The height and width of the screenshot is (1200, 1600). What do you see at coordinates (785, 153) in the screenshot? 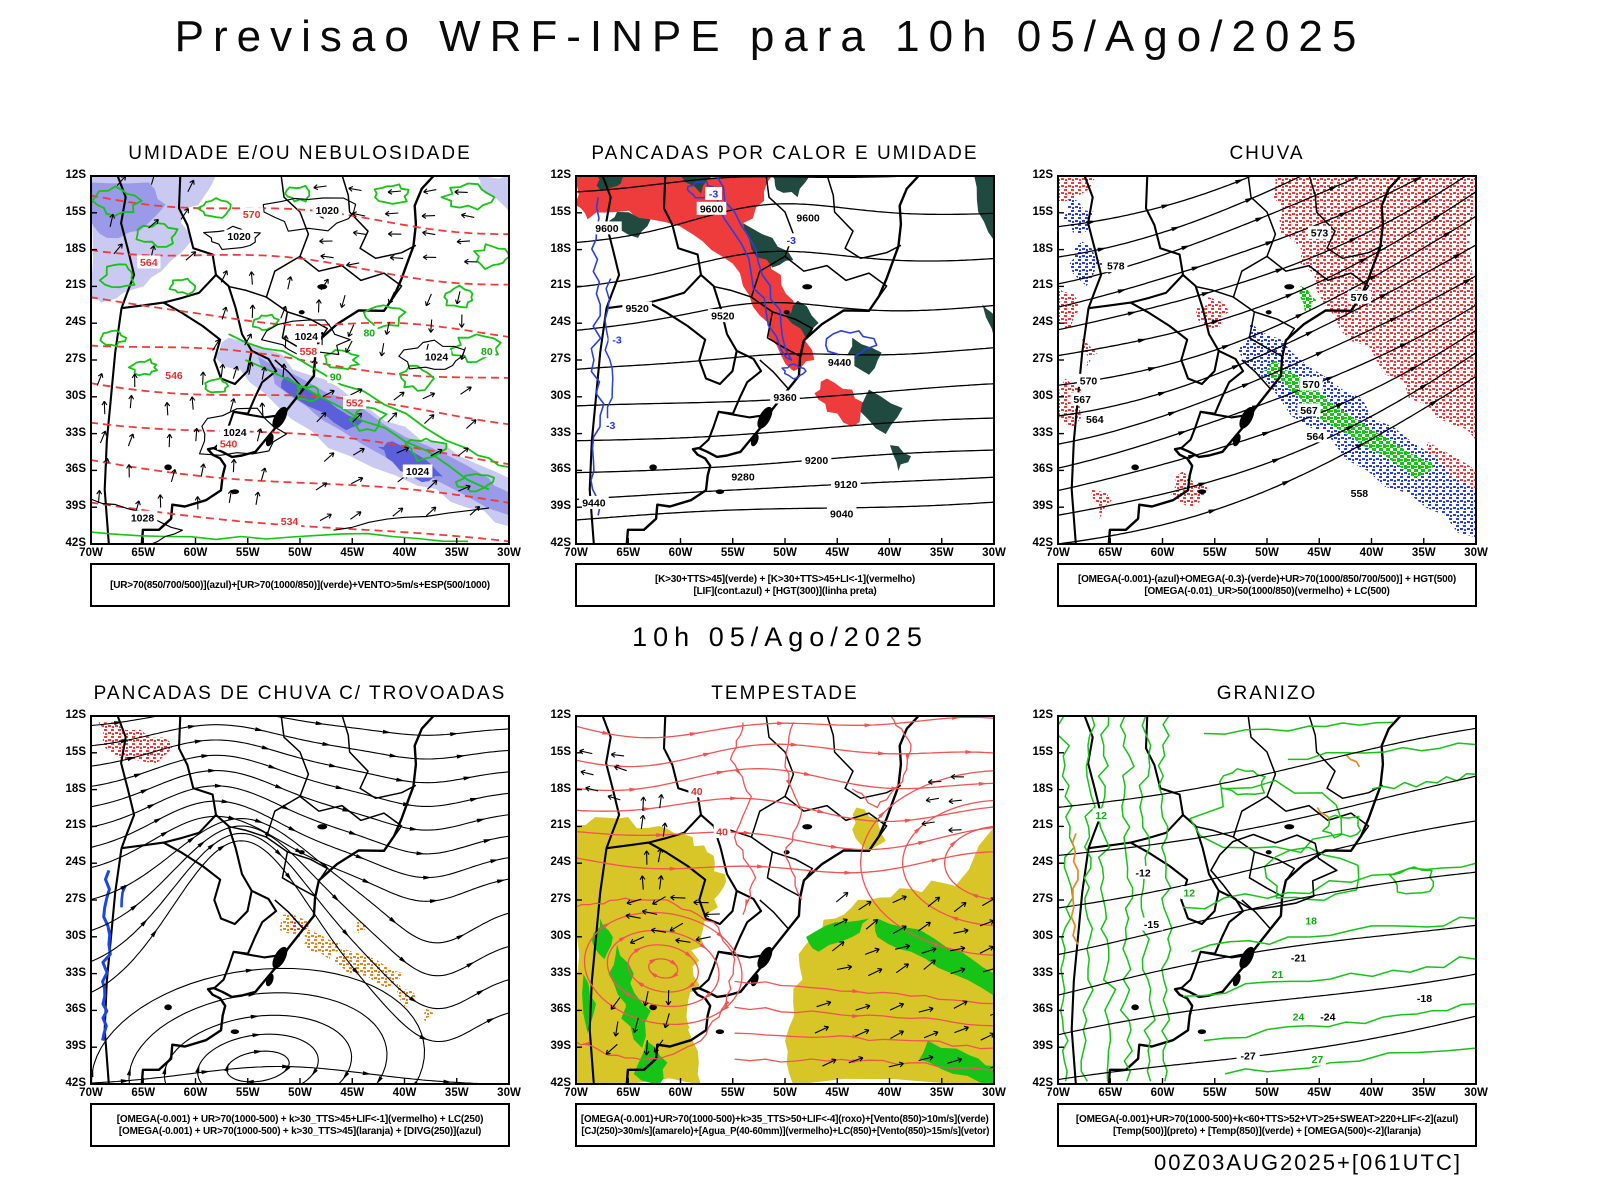
I see `panel-title-pancadas-calor: PANCADAS POR CALOR E UMIDADE` at bounding box center [785, 153].